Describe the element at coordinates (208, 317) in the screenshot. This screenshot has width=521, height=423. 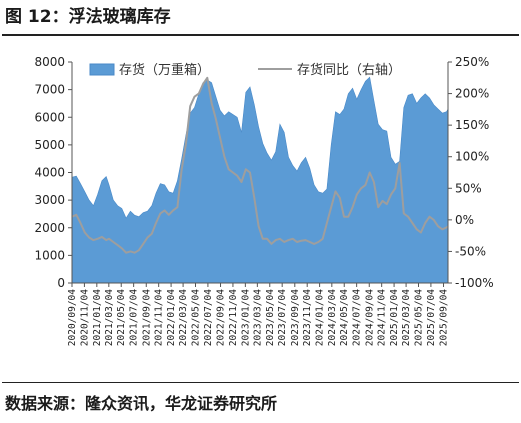
I see `x-tick-label: 2022/07/04` at that location.